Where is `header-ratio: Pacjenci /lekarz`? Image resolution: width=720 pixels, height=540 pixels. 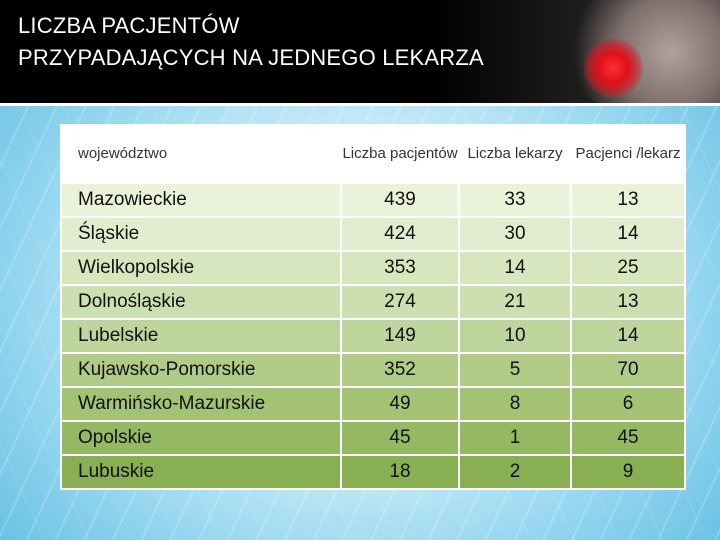 header-ratio: Pacjenci /lekarz is located at coordinates (628, 154).